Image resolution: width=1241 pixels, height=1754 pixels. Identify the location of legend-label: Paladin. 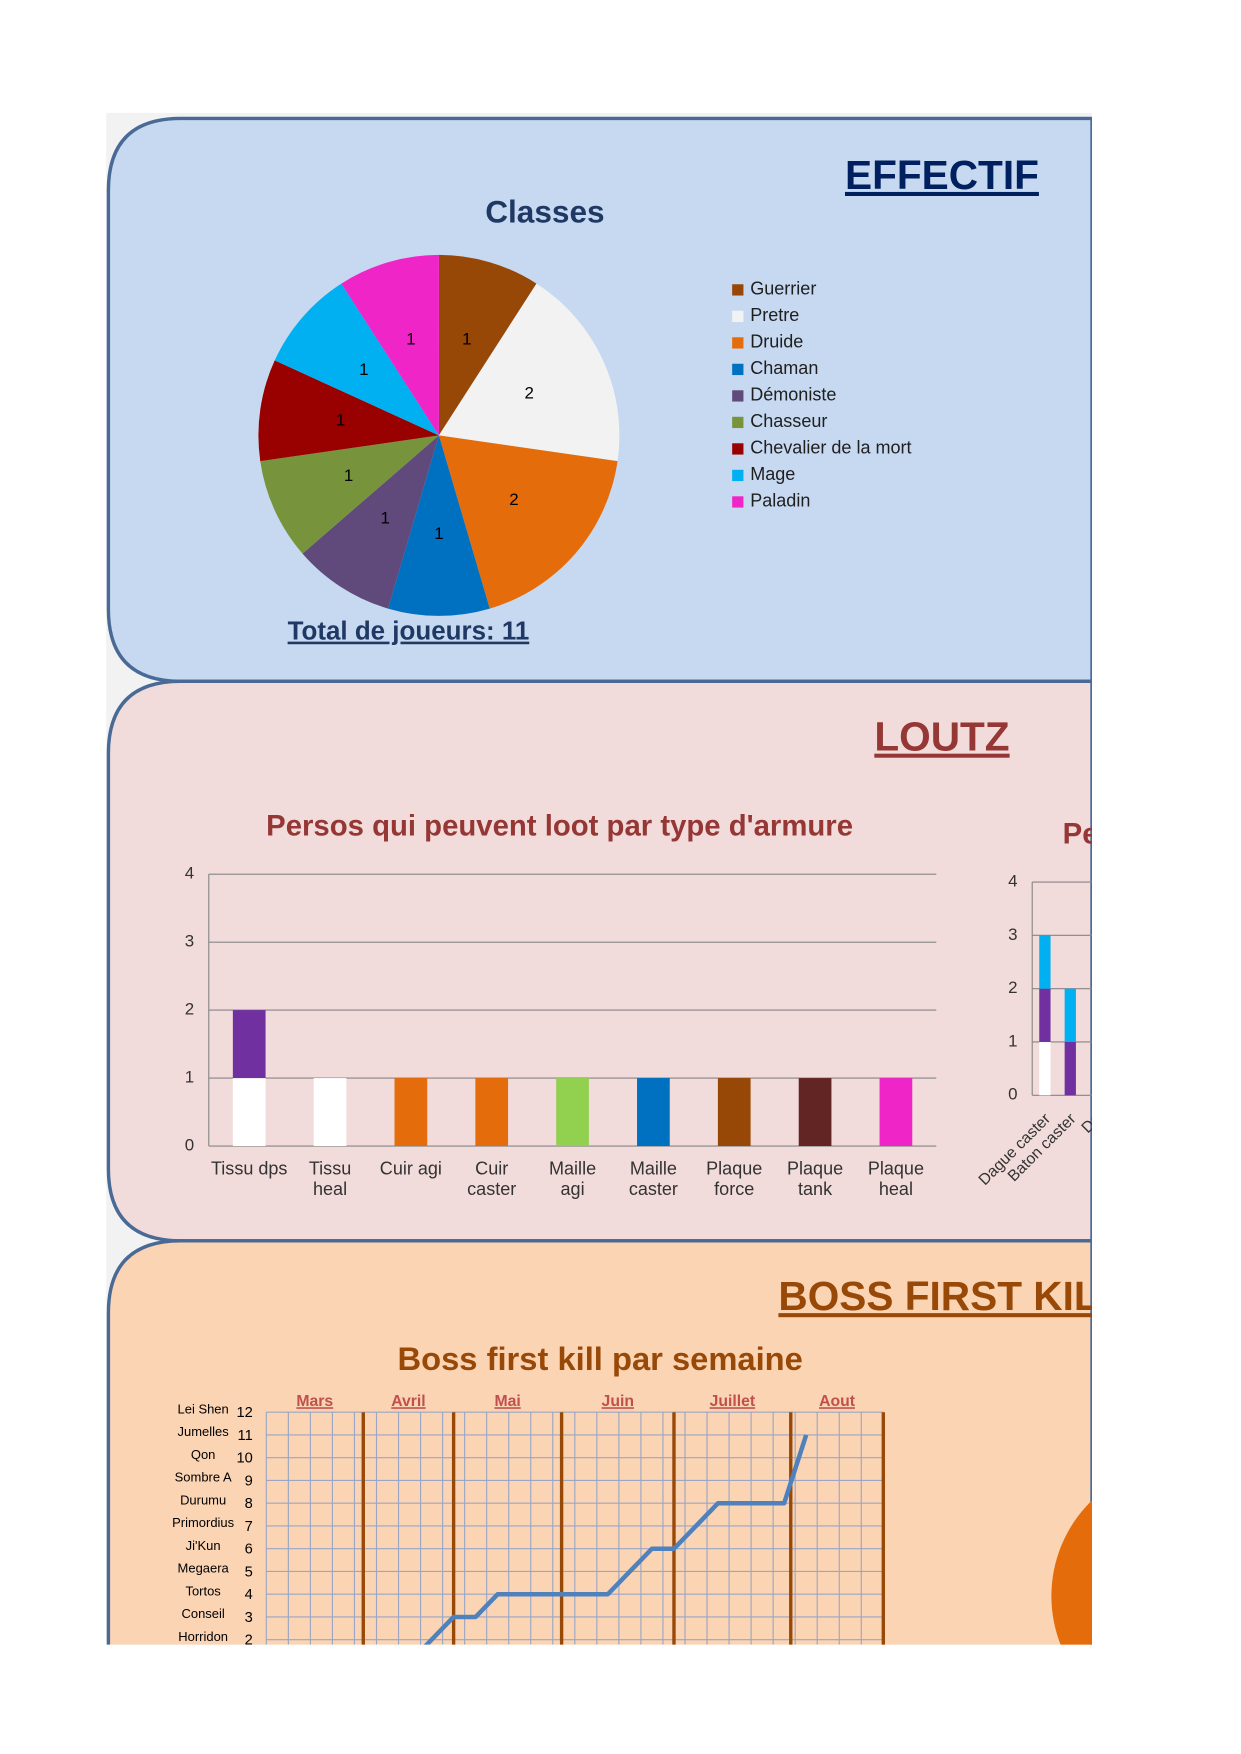
(780, 501).